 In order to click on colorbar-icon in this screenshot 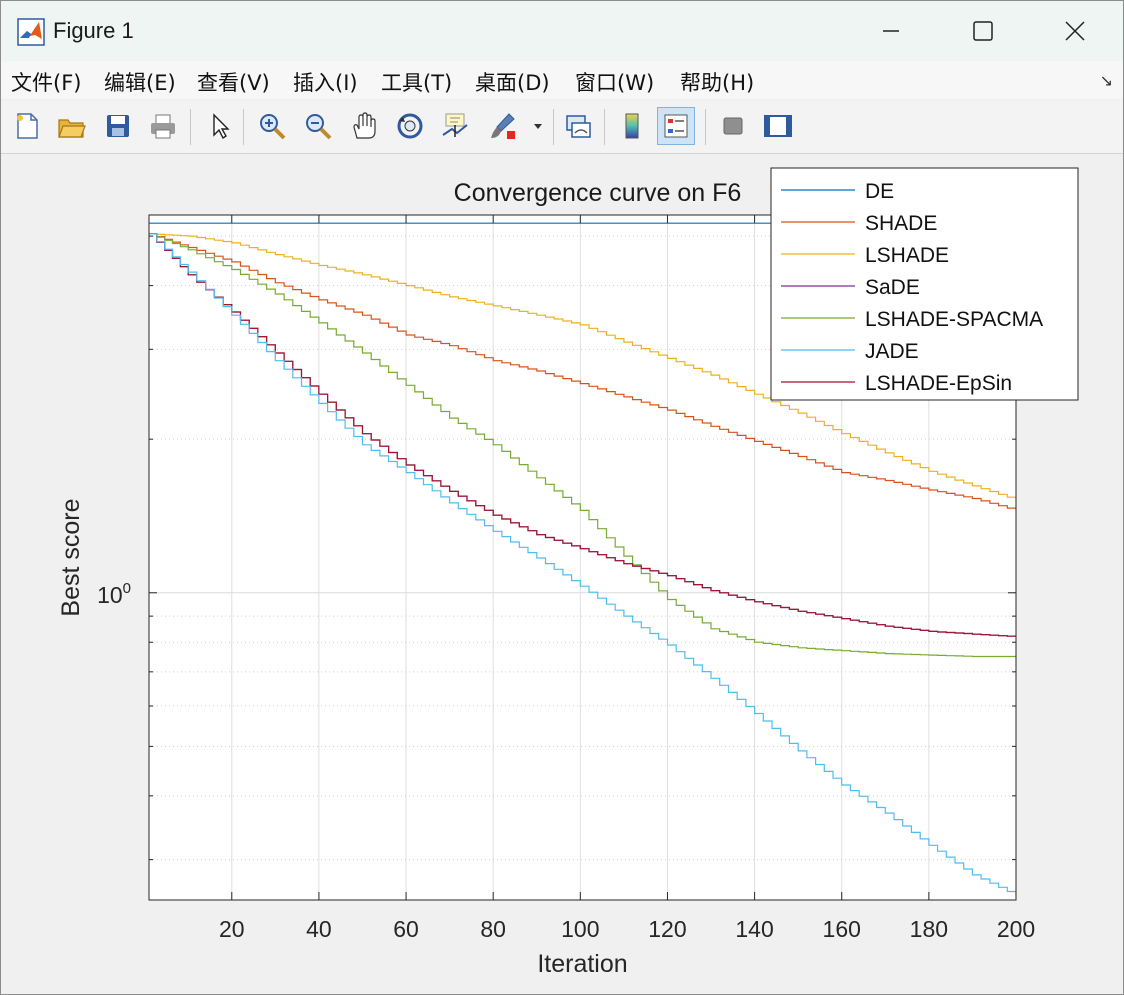, I will do `click(632, 126)`.